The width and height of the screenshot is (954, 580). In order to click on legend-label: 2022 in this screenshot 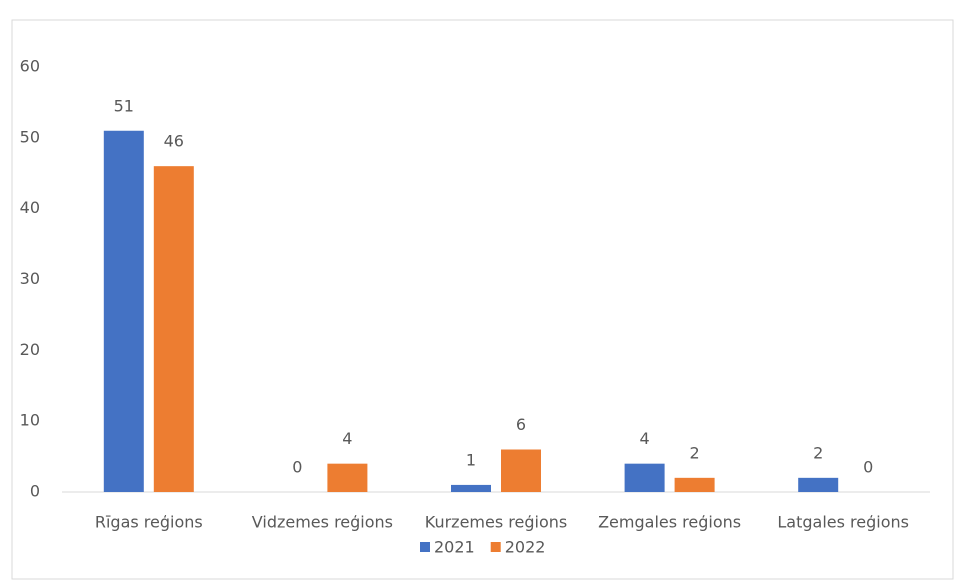, I will do `click(525, 547)`.